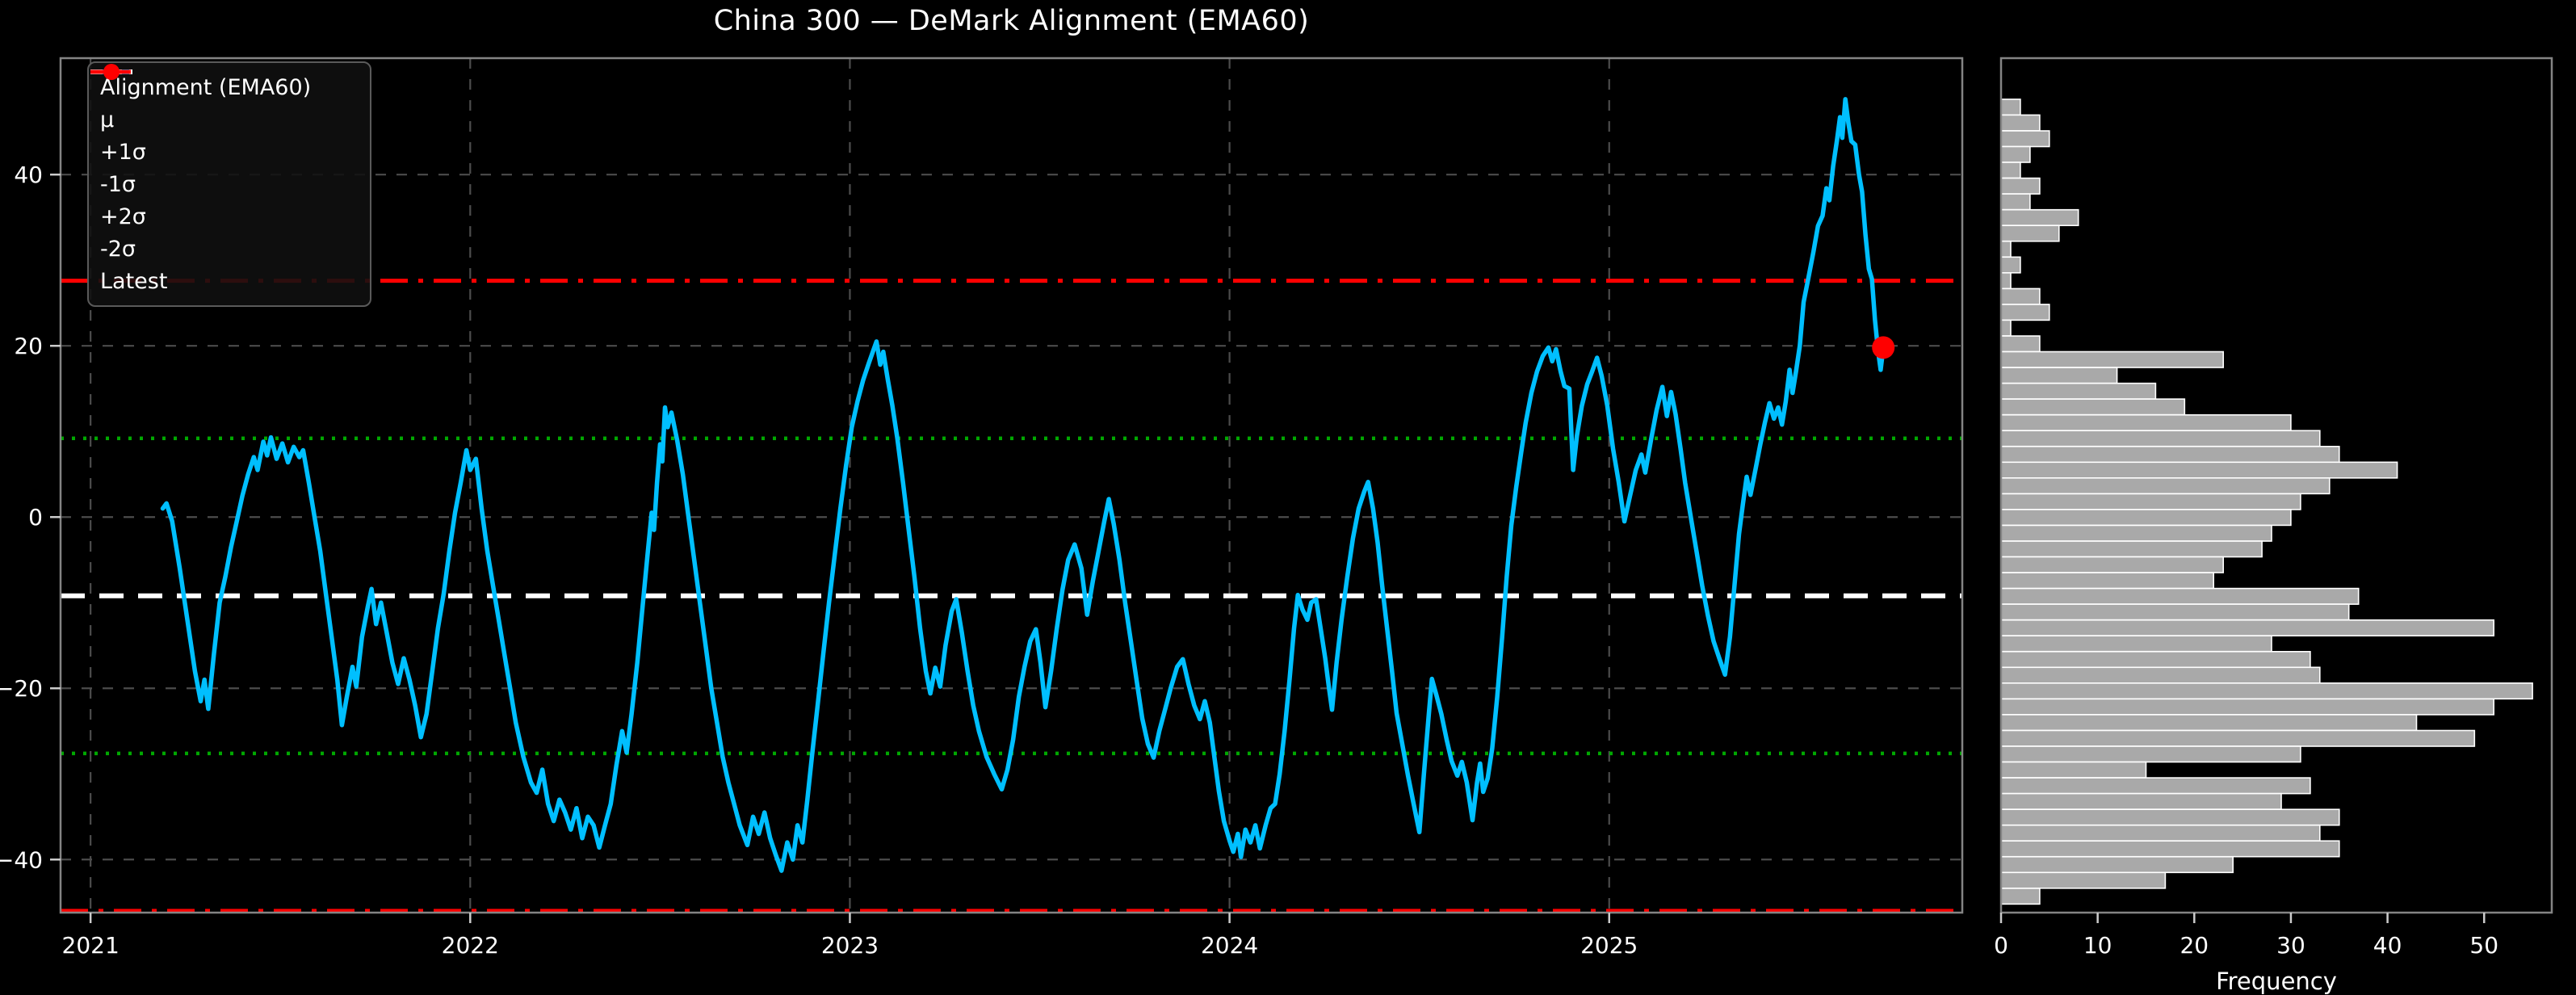 This screenshot has height=995, width=2576. I want to click on x-tick-label: 2021, so click(91, 945).